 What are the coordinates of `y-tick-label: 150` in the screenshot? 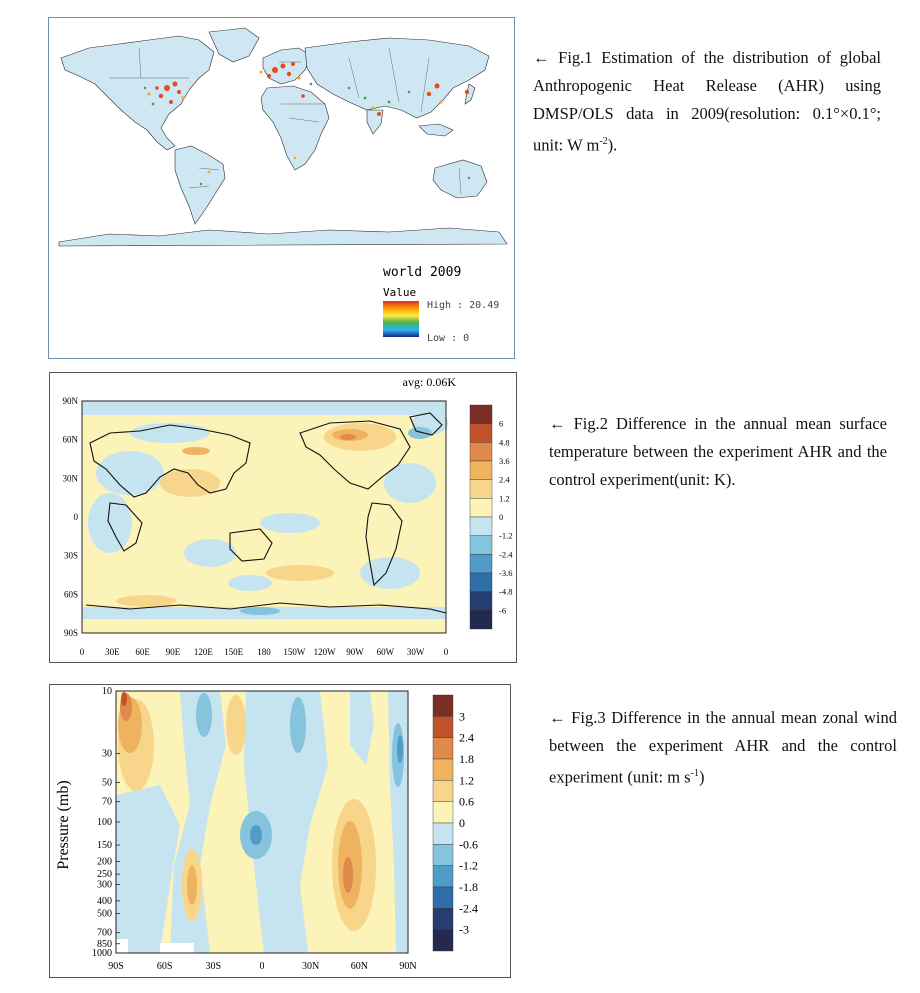 It's located at (104, 845).